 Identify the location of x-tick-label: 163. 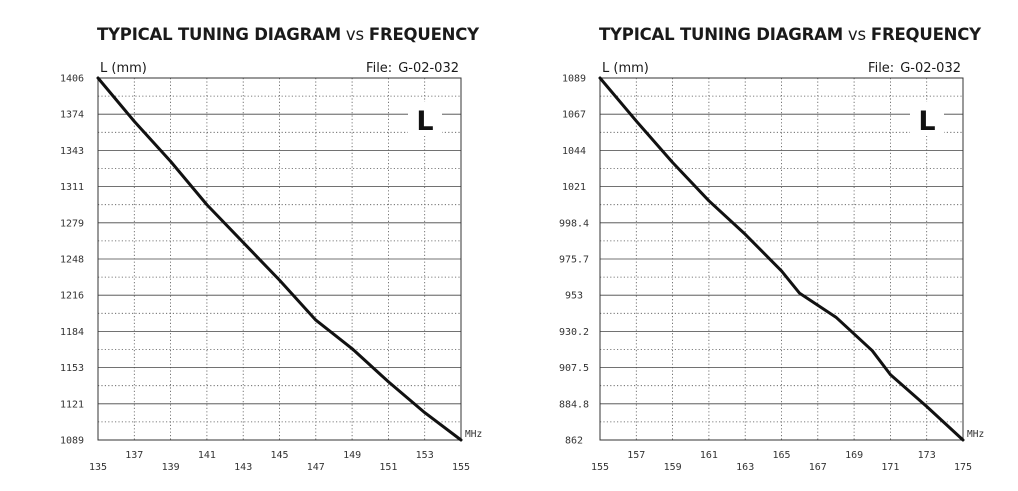
(745, 467).